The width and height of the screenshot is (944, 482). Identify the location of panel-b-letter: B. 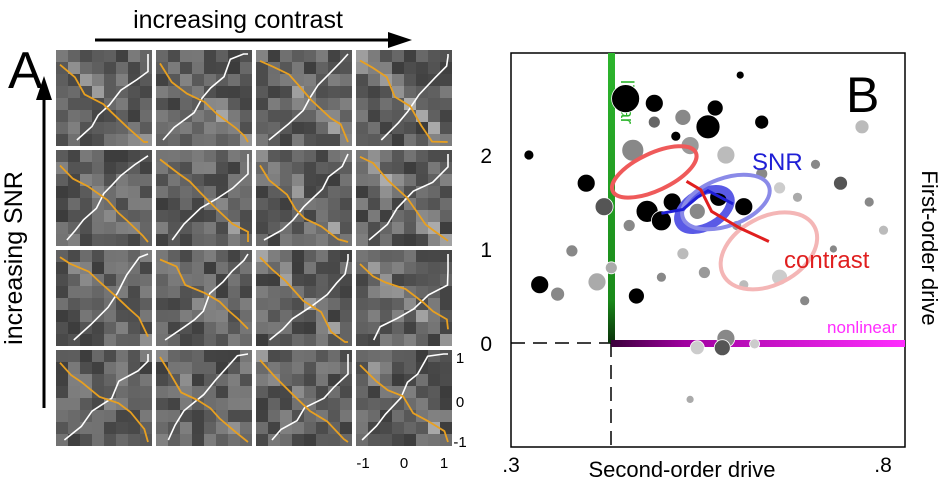
(862, 95).